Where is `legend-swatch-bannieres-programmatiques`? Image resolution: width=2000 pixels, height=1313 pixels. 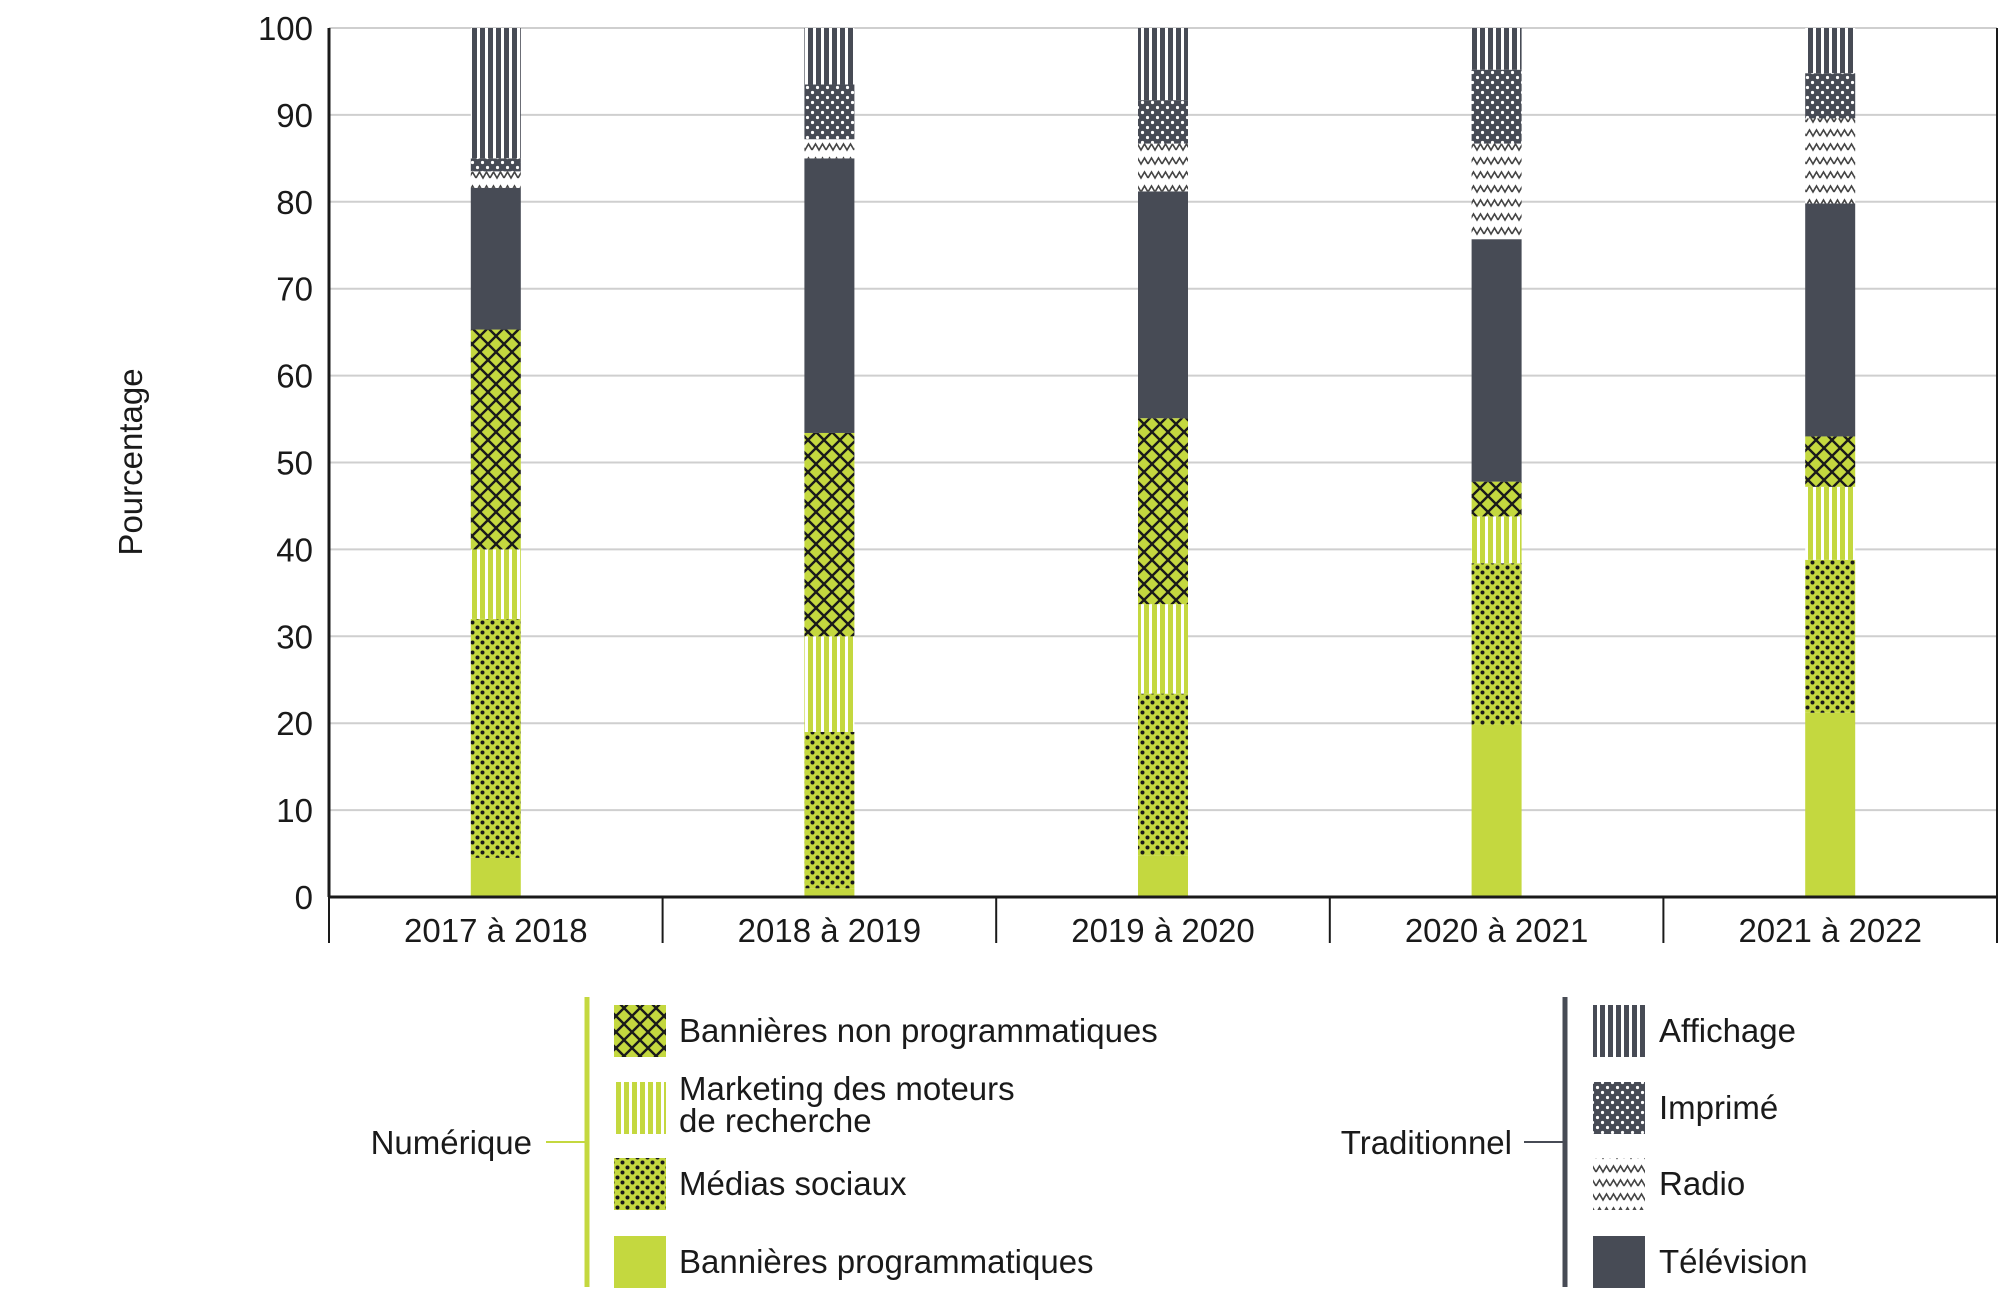
legend-swatch-bannieres-programmatiques is located at coordinates (640, 1262).